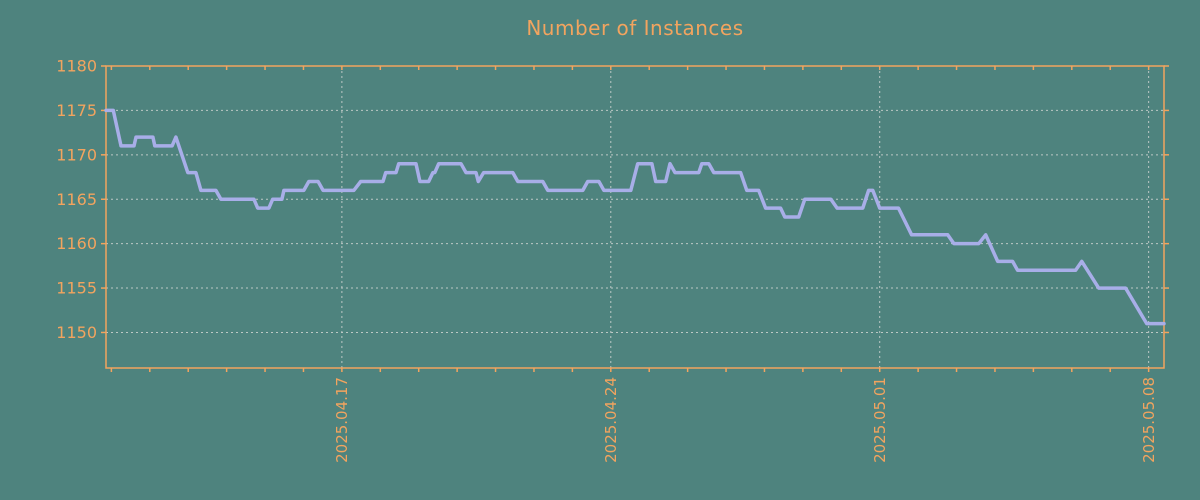 The image size is (1200, 500). What do you see at coordinates (635, 28) in the screenshot?
I see `chart-title: Number of Instances` at bounding box center [635, 28].